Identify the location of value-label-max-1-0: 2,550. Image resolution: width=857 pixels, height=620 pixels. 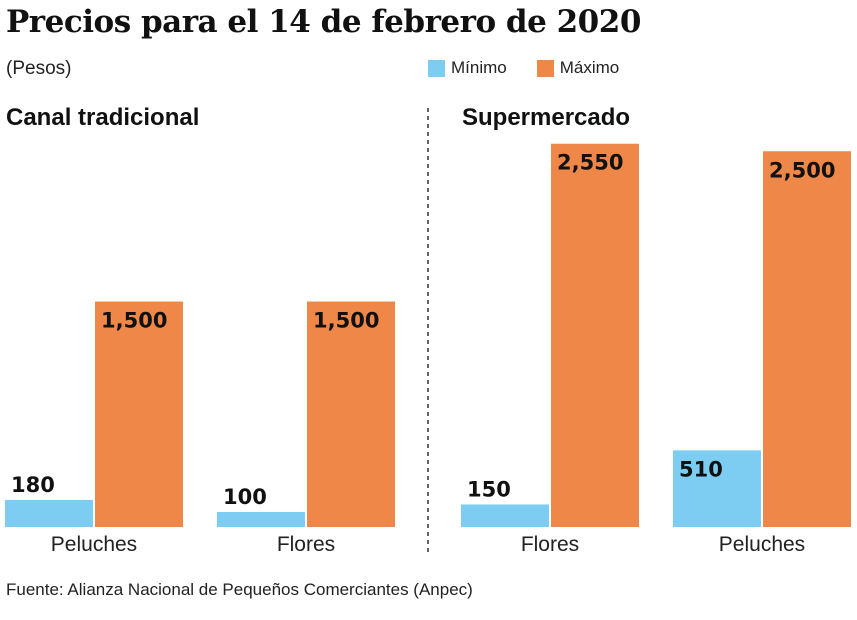
(590, 163).